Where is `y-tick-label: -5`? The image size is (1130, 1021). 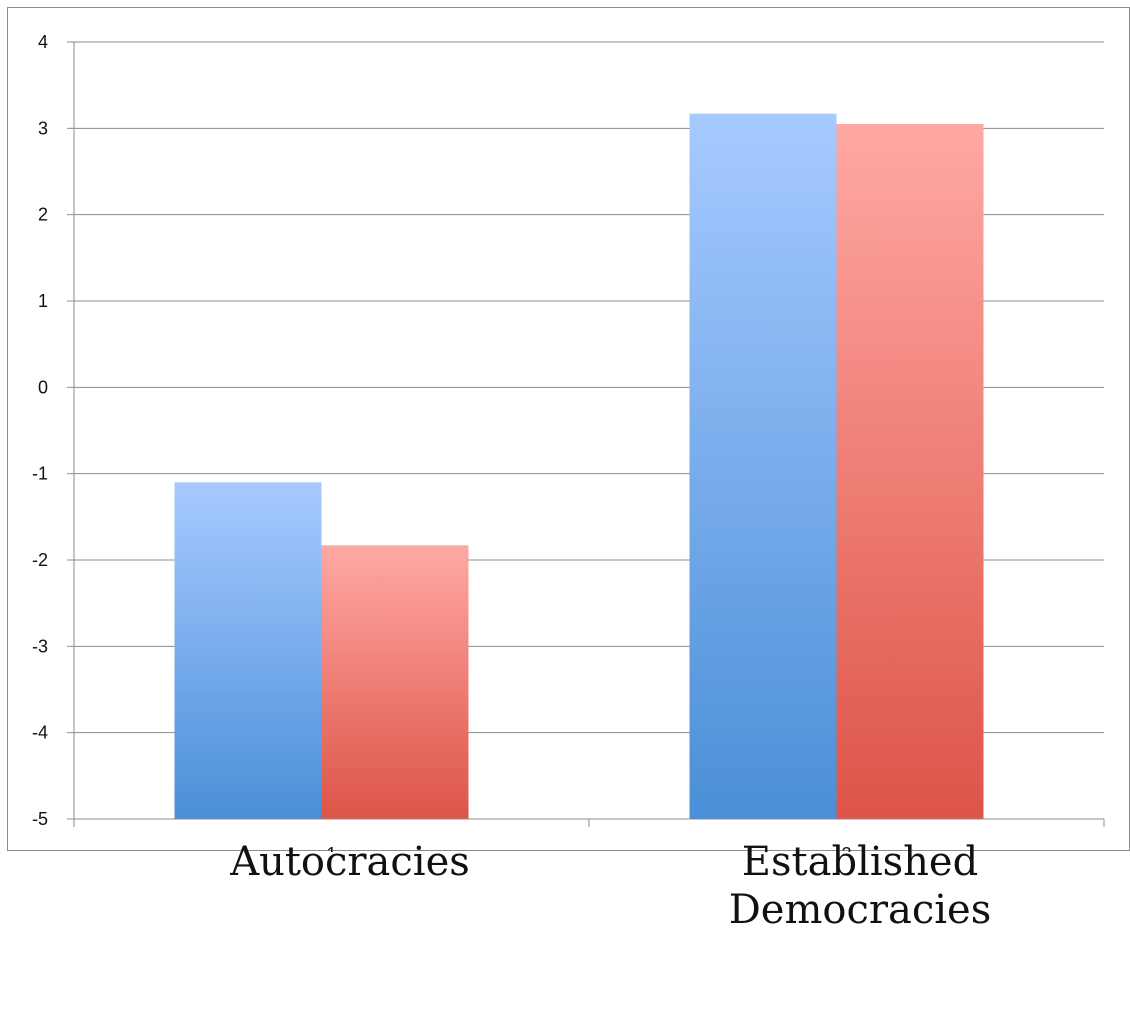 y-tick-label: -5 is located at coordinates (40, 819).